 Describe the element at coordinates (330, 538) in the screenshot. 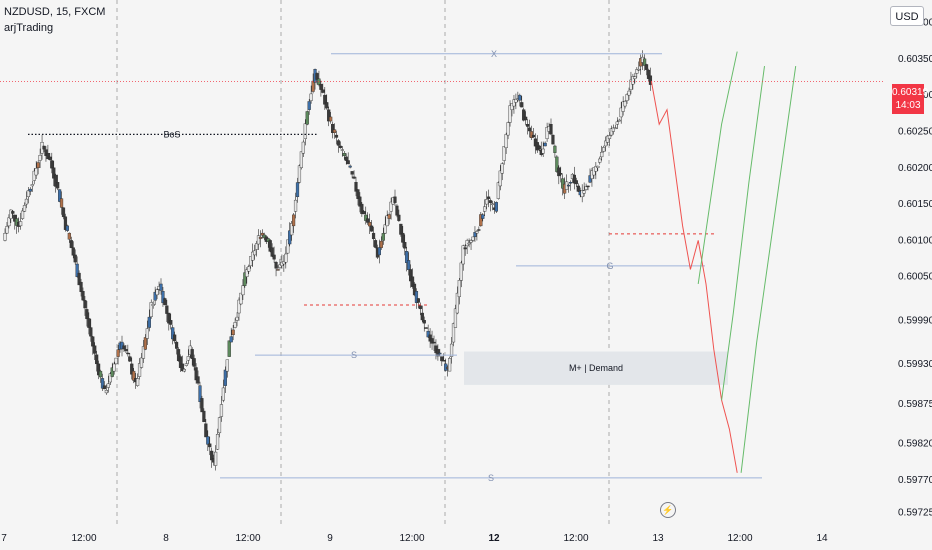

I see `time-tick-label: 9` at that location.